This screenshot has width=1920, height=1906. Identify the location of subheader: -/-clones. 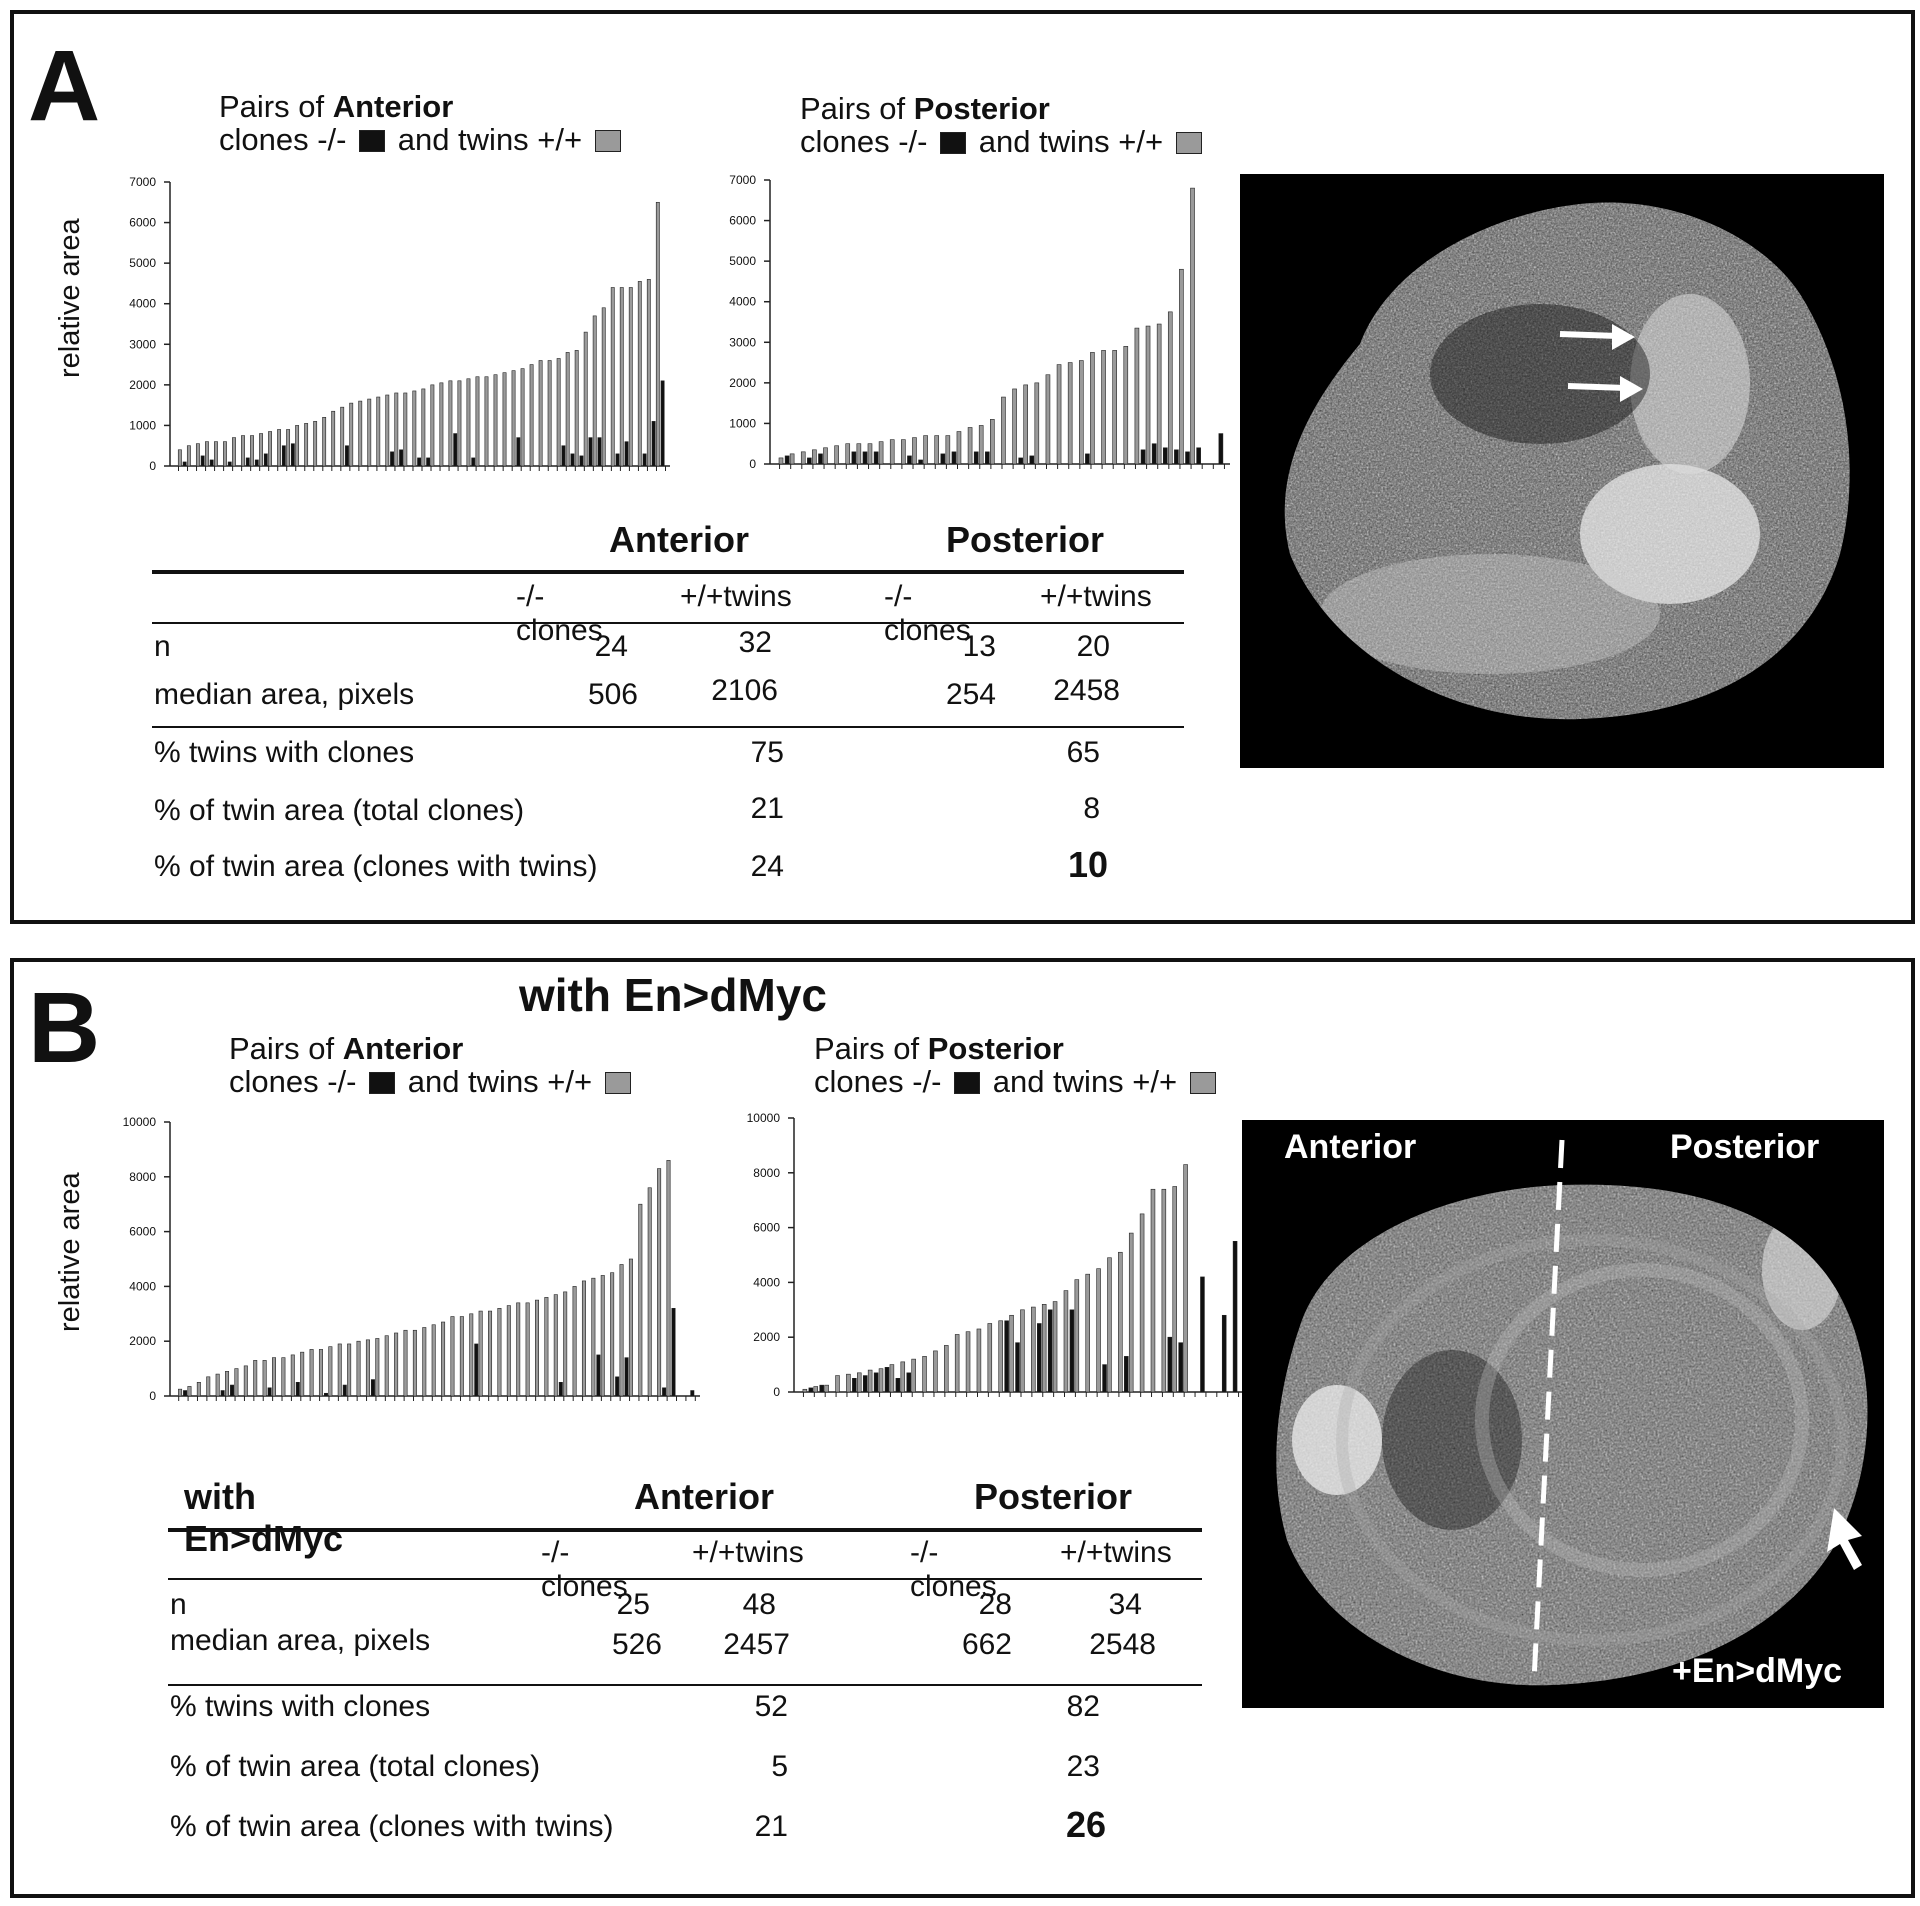
(953, 1569).